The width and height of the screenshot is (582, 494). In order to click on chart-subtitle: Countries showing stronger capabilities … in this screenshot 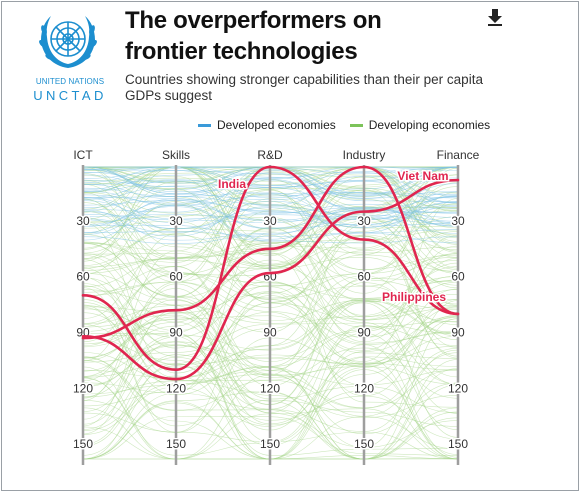, I will do `click(304, 87)`.